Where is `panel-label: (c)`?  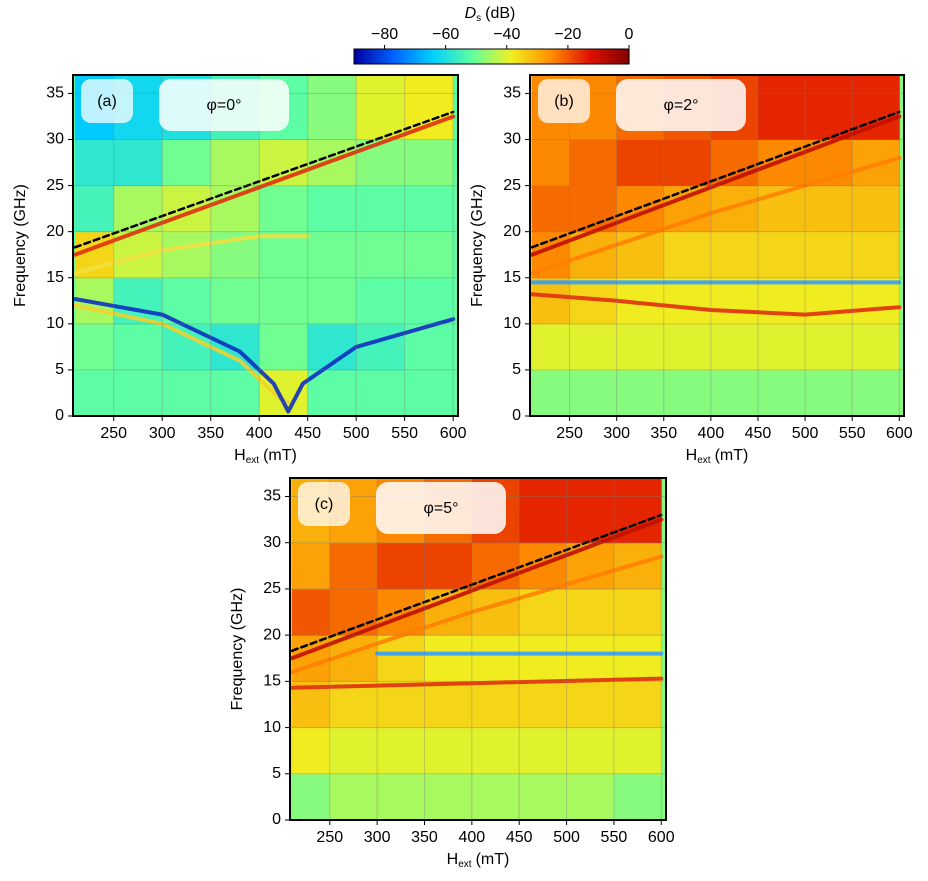
panel-label: (c) is located at coordinates (324, 504).